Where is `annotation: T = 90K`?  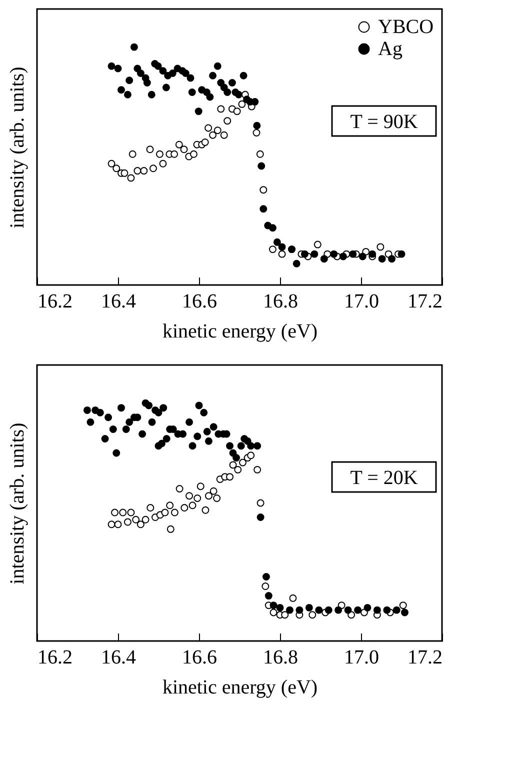
annotation: T = 90K is located at coordinates (384, 122).